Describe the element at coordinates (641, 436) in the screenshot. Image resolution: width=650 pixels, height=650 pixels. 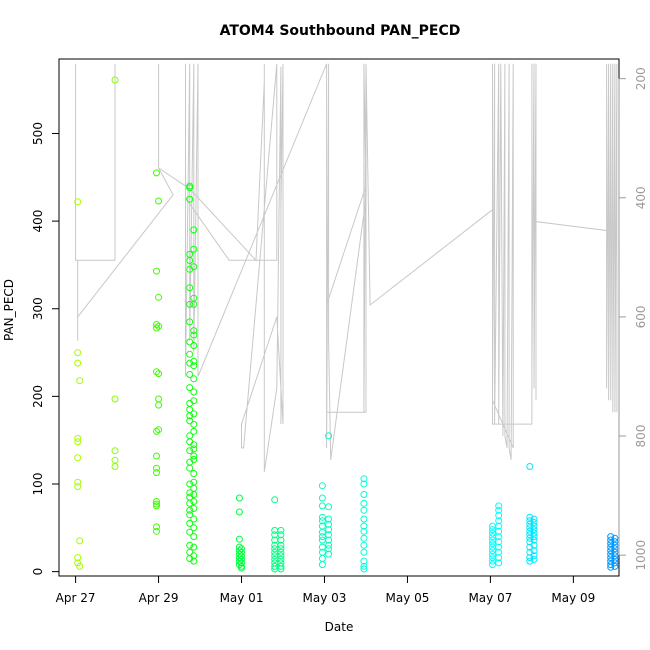
I see `y2-tick-label: 800` at that location.